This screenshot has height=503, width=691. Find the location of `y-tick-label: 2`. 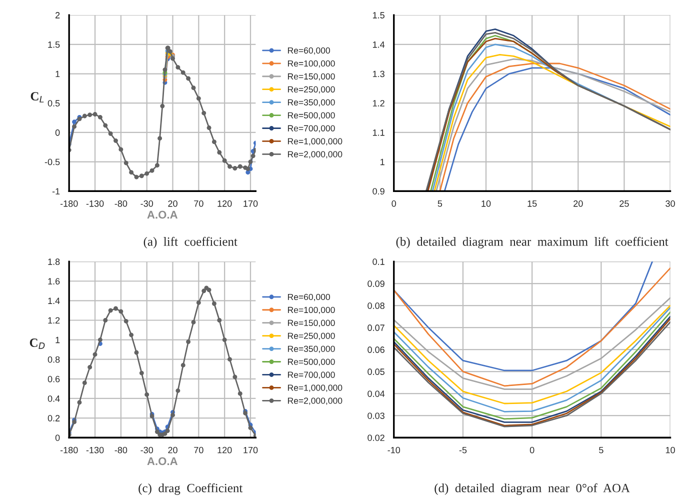

y-tick-label: 2 is located at coordinates (58, 15).